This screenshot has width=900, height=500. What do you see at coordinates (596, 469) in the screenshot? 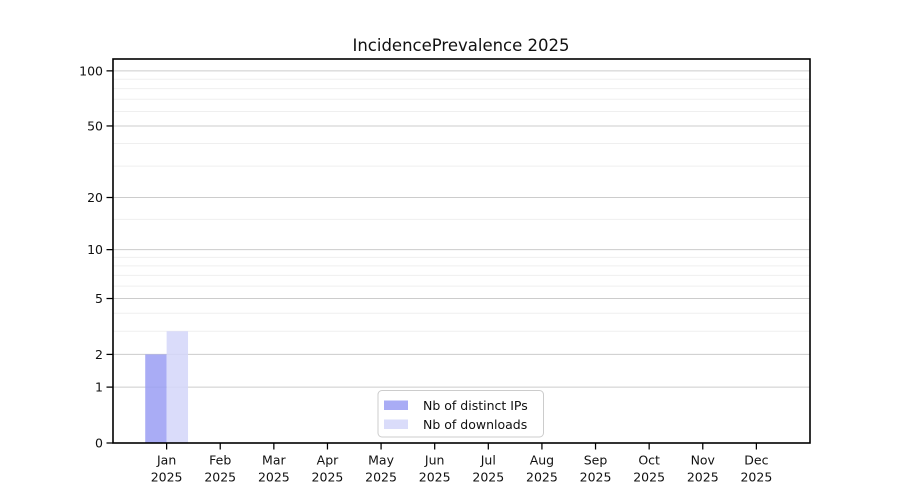
I see `x-tick-label: Sep 2025` at bounding box center [596, 469].